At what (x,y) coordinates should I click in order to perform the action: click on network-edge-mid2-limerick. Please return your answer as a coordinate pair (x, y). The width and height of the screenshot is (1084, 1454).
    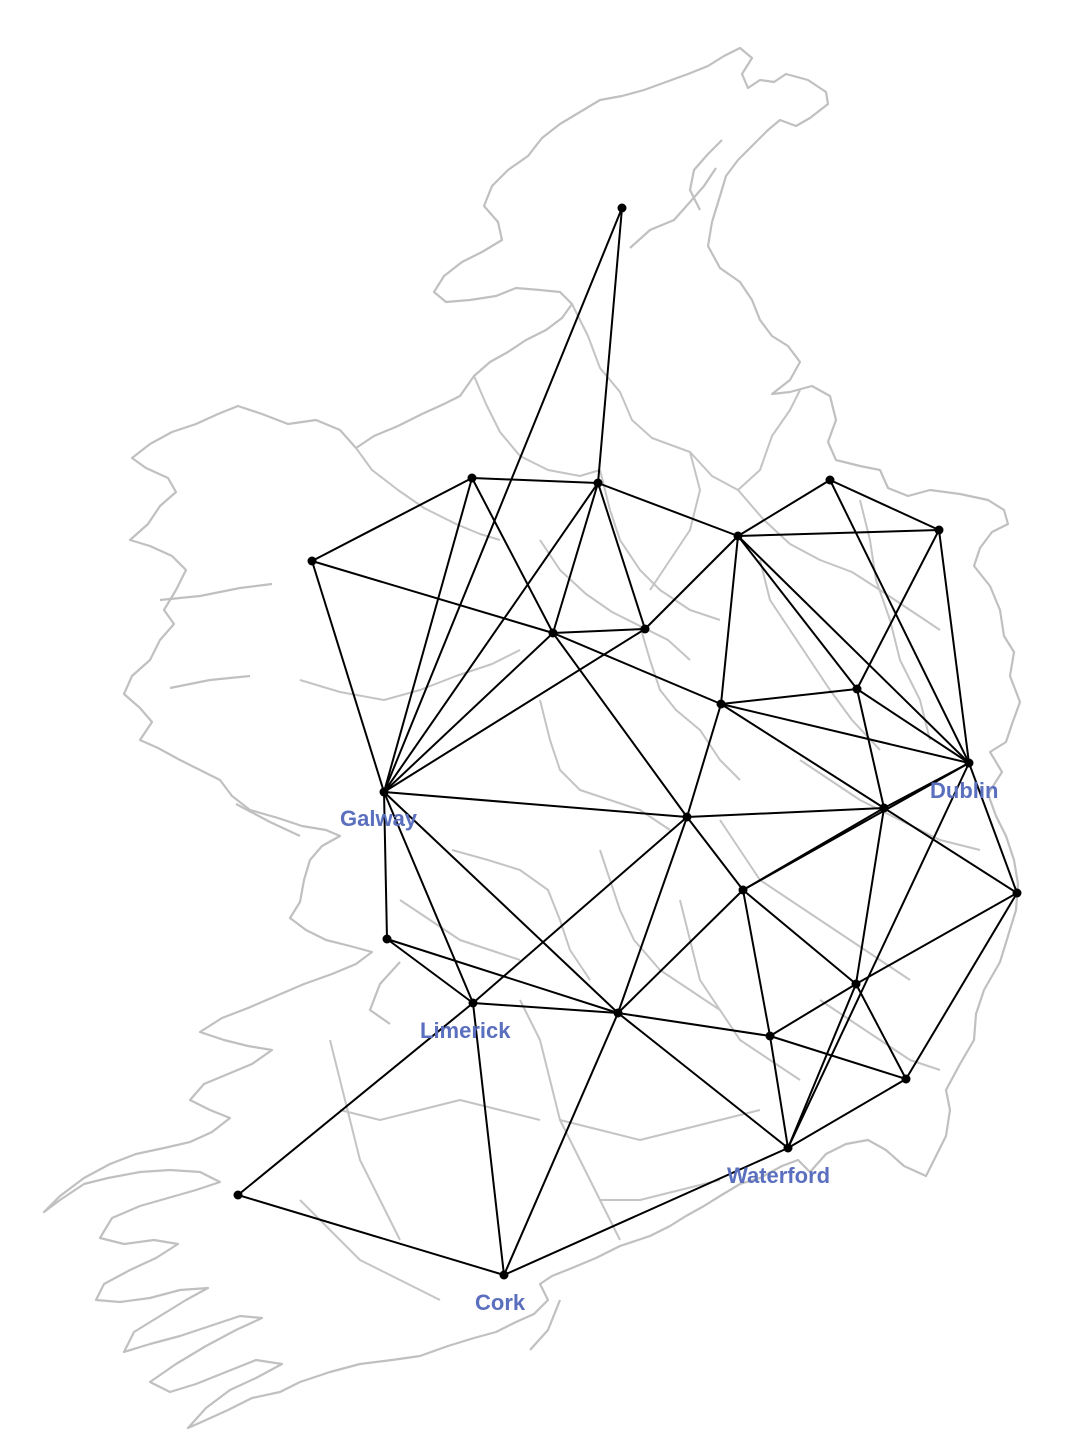
    Looking at the image, I should click on (580, 910).